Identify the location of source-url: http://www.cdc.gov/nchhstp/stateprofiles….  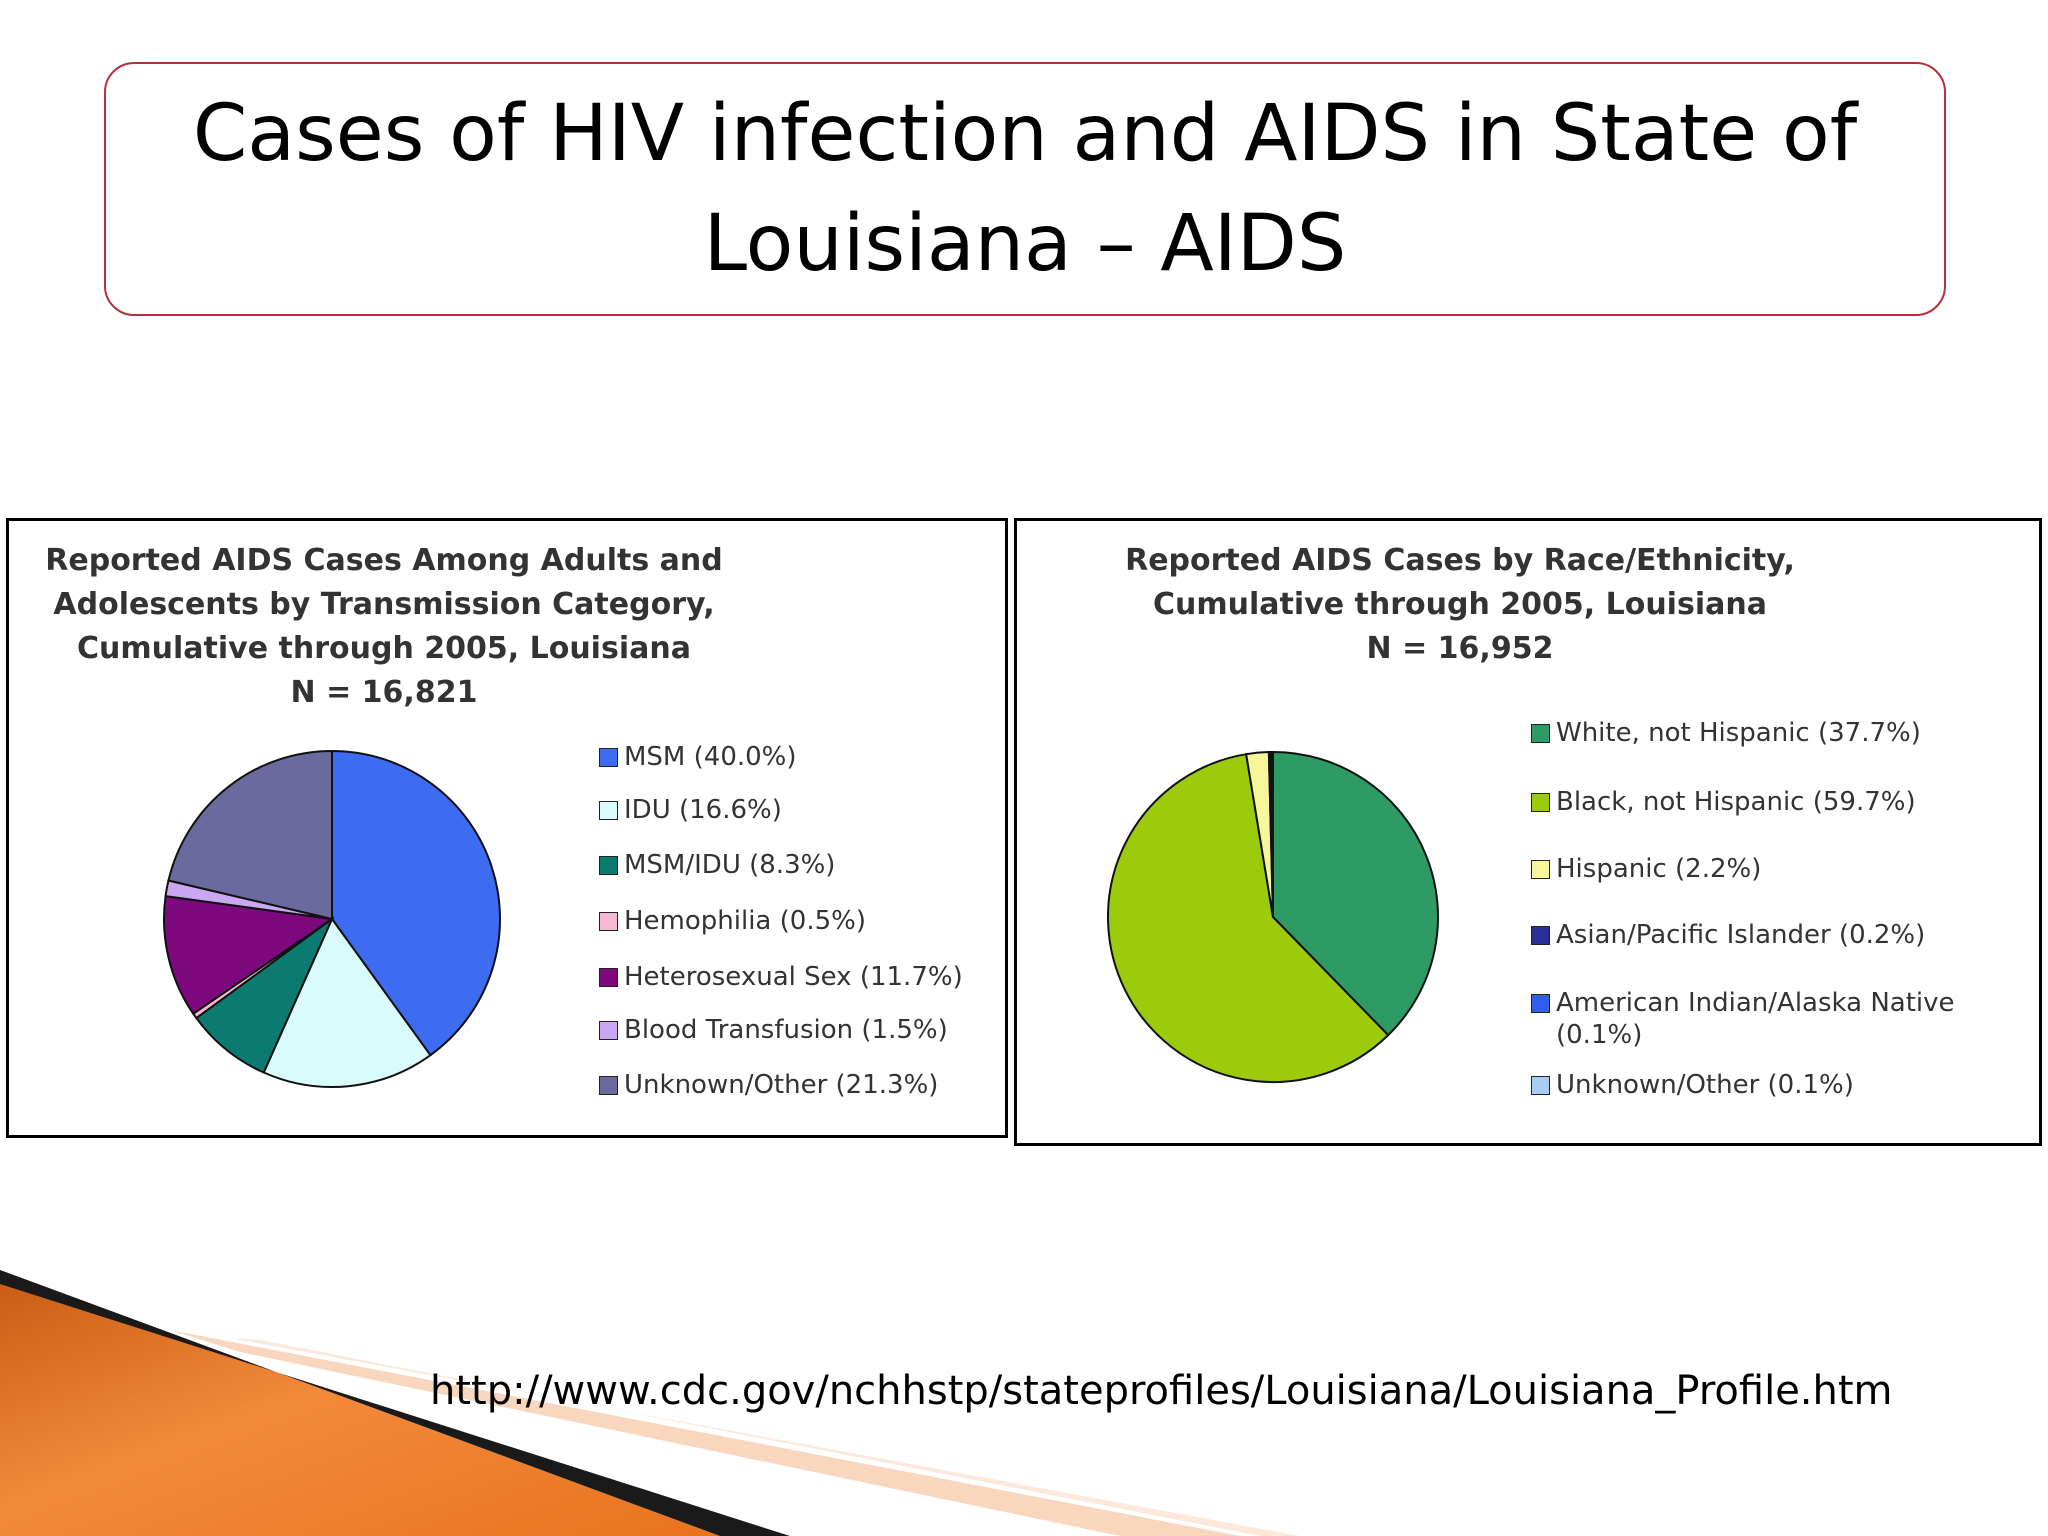
(1161, 1391).